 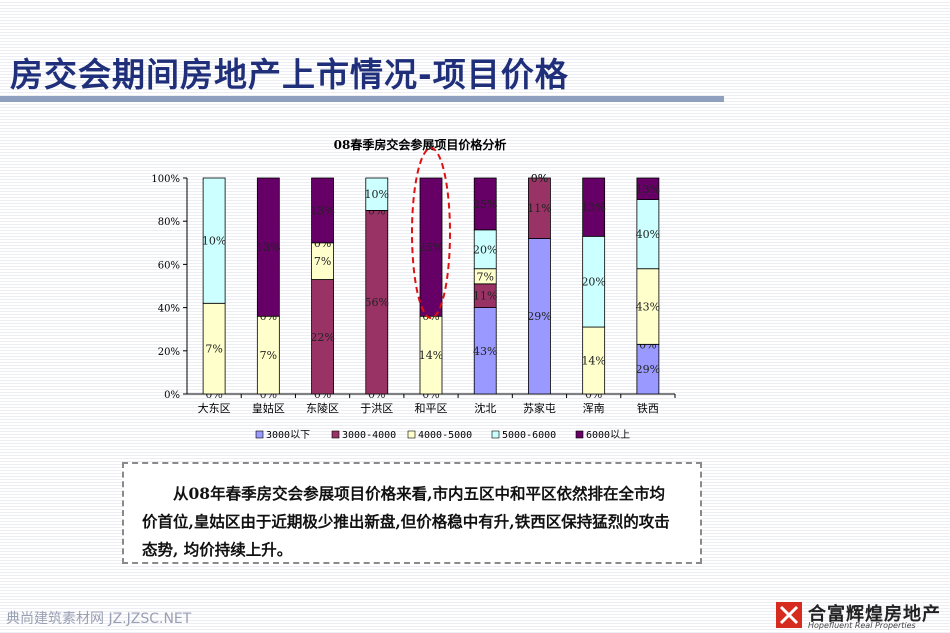 I want to click on page-title: 房交会期间房地产上市情况-项目价格, so click(x=289, y=74).